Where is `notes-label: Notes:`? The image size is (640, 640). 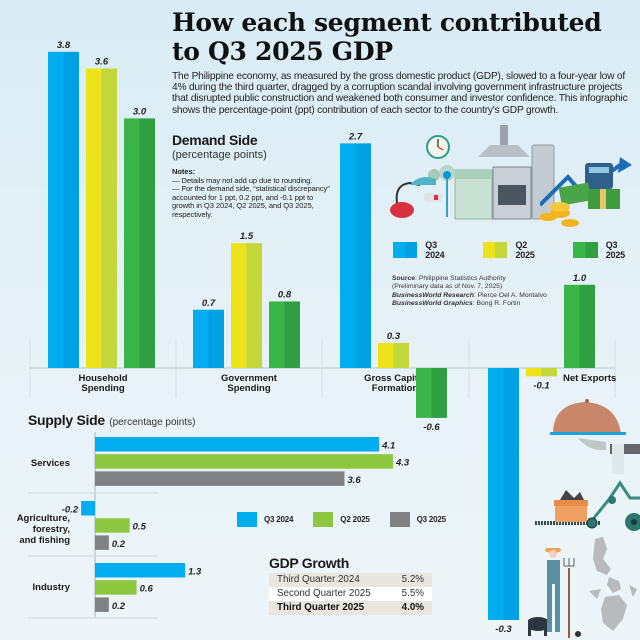
notes-label: Notes: is located at coordinates (184, 171).